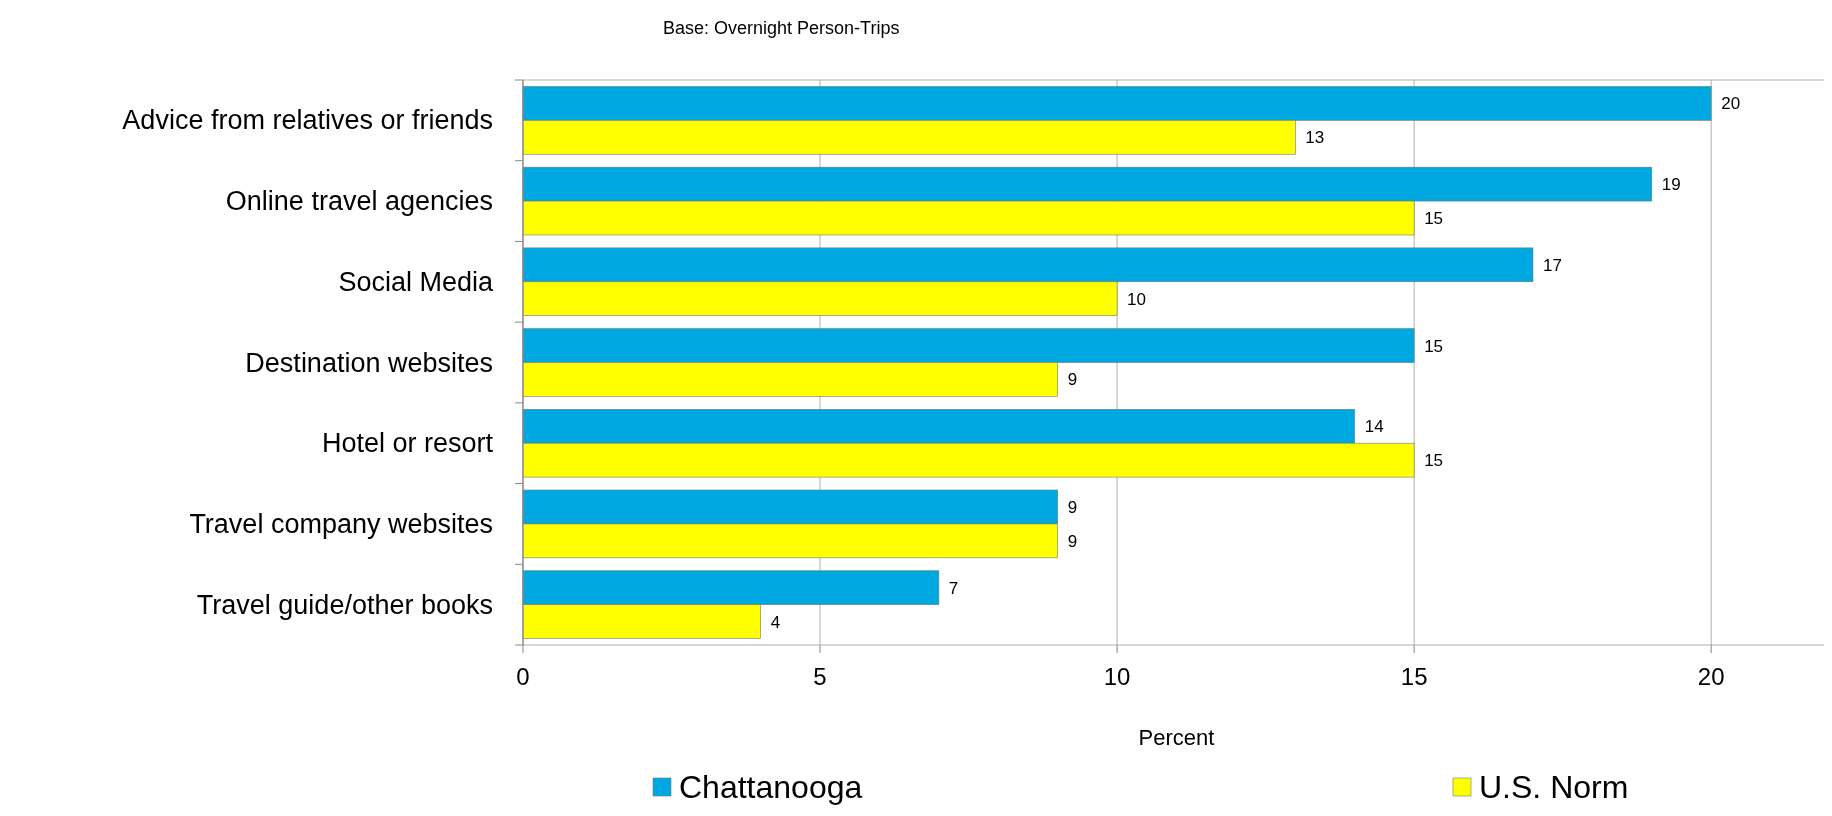 This screenshot has width=1832, height=816. What do you see at coordinates (1552, 265) in the screenshot?
I see `data-label: 17` at bounding box center [1552, 265].